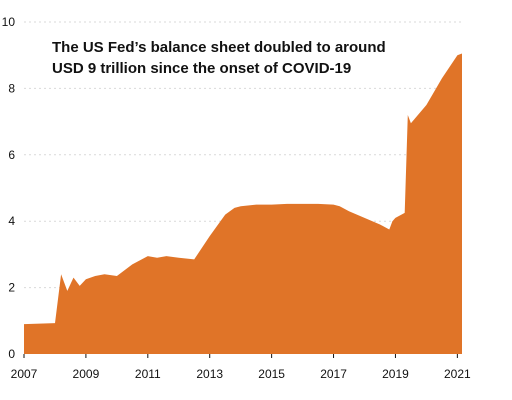 This screenshot has height=400, width=512. I want to click on y-tick-label: 8, so click(11, 88).